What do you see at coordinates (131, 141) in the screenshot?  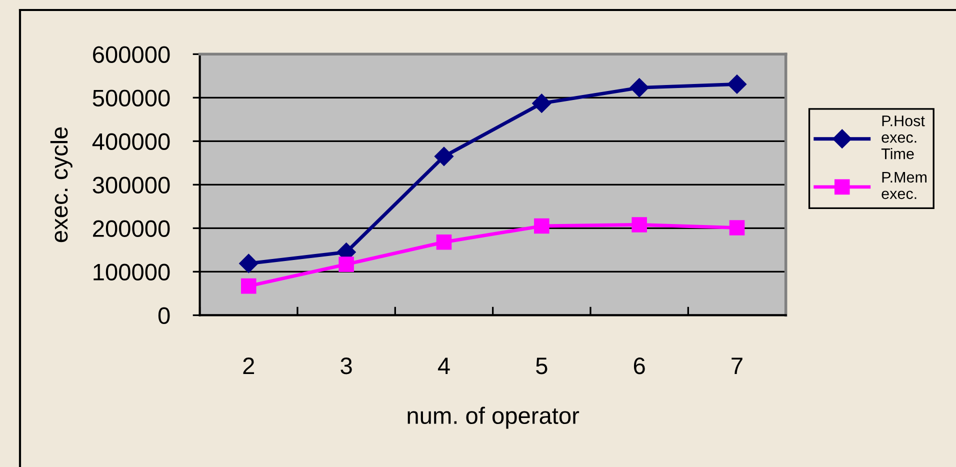 I see `y-tick-label: 400000` at bounding box center [131, 141].